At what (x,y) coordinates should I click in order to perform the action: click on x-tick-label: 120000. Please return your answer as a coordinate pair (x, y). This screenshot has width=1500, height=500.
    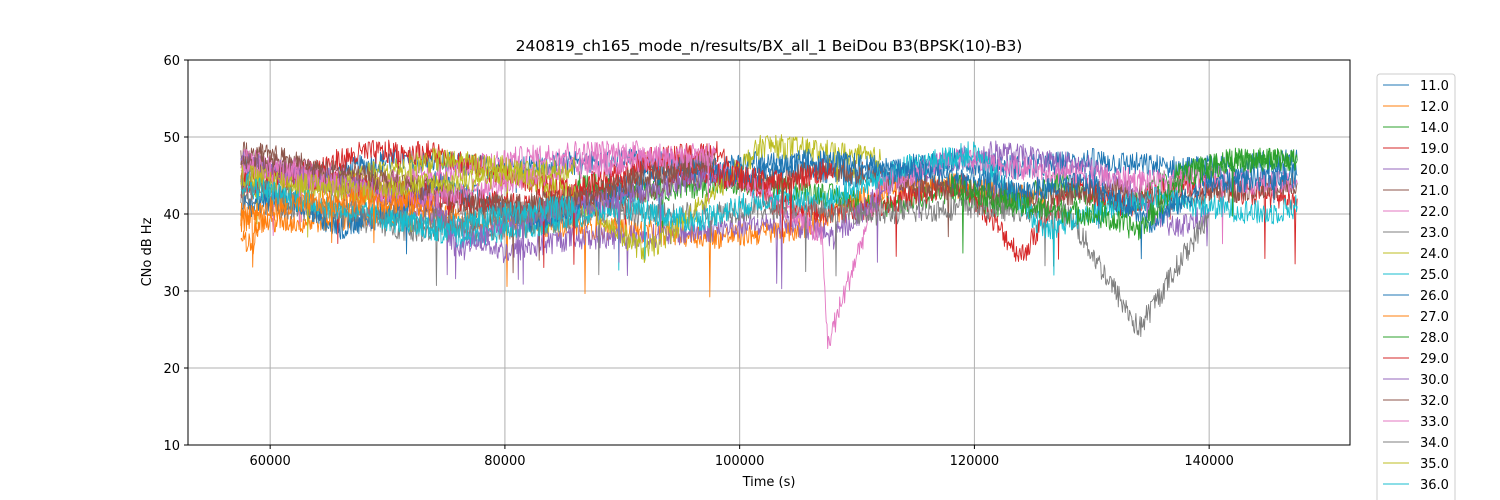
    Looking at the image, I should click on (975, 461).